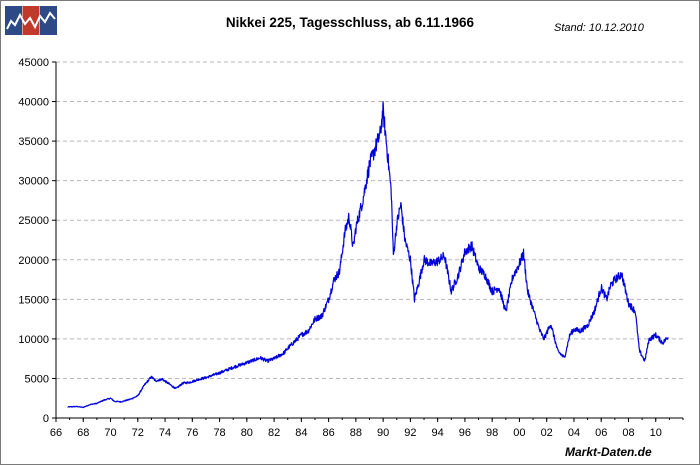  What do you see at coordinates (33, 300) in the screenshot?
I see `y-tick-label: 15000` at bounding box center [33, 300].